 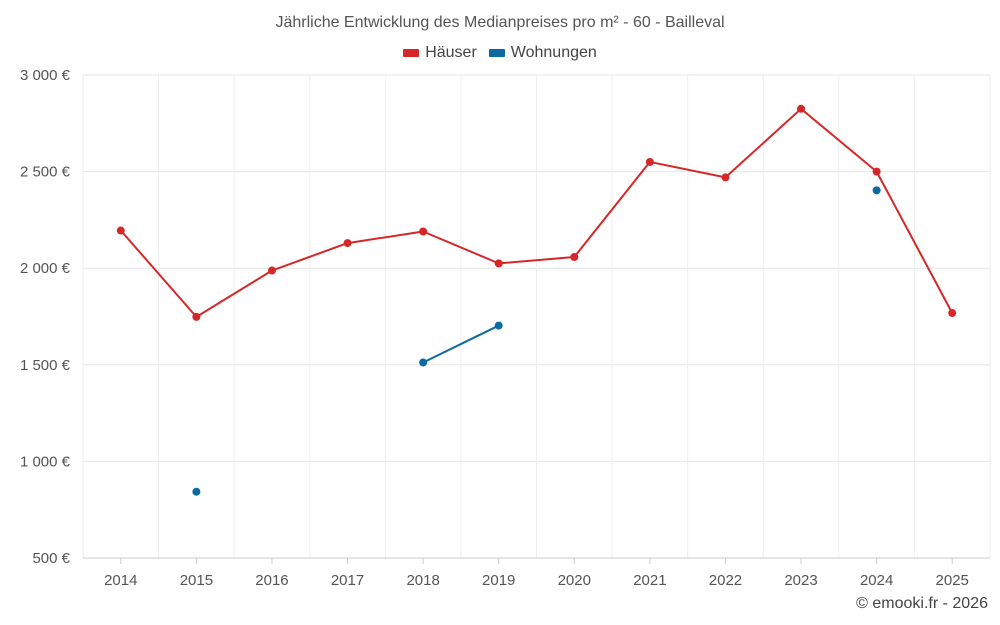 I want to click on legend-item-haeuser: Häuser, so click(x=440, y=53).